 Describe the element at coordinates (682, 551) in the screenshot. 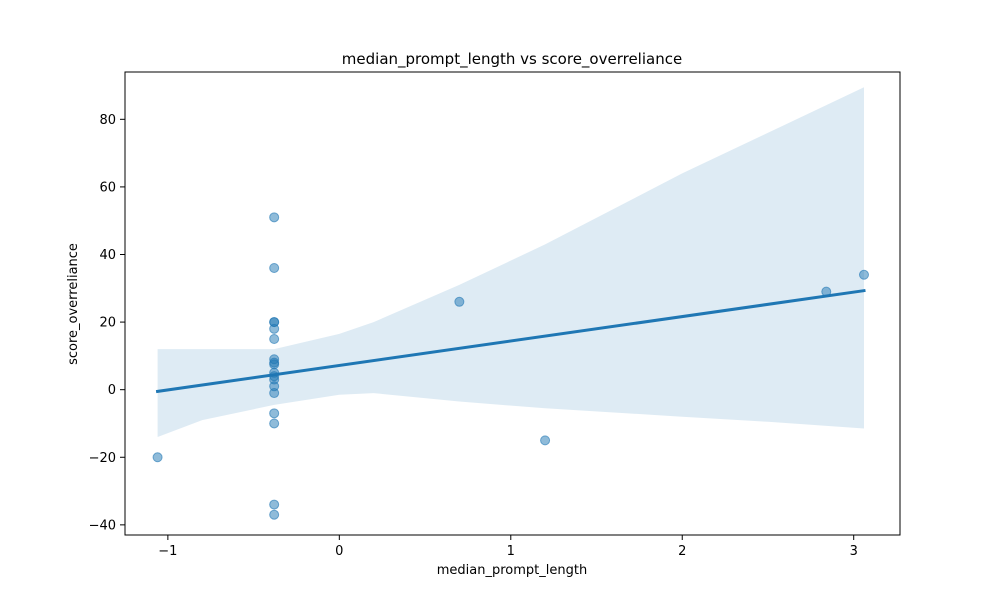

I see `x-tick-label: 2` at that location.